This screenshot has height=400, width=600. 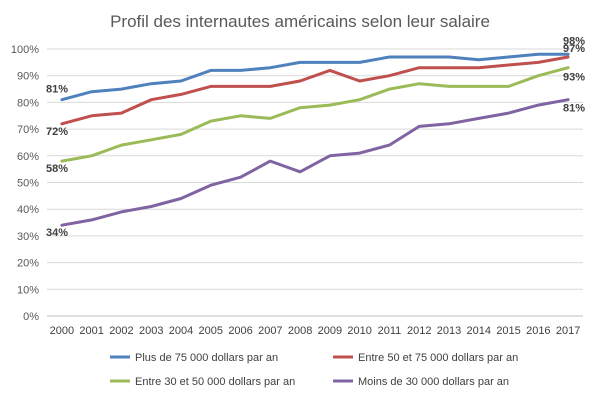 What do you see at coordinates (31, 317) in the screenshot?
I see `y-tick-label: 0%` at bounding box center [31, 317].